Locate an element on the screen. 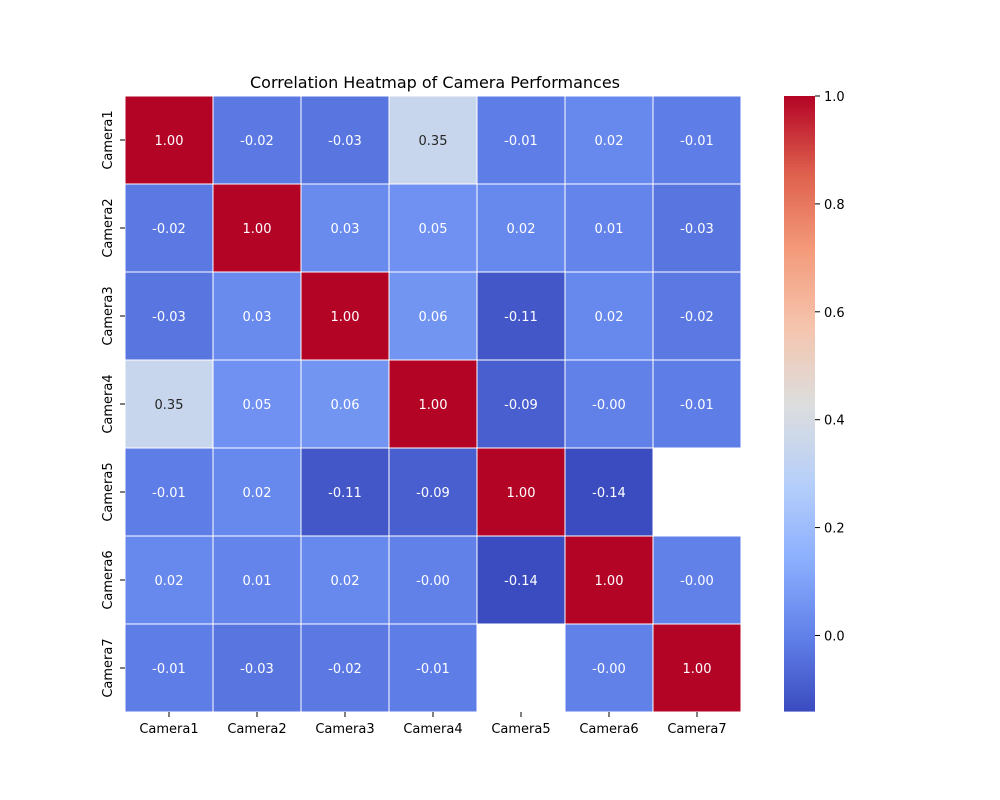 The width and height of the screenshot is (1000, 800). x-tick-label: Camera7 is located at coordinates (696, 729).